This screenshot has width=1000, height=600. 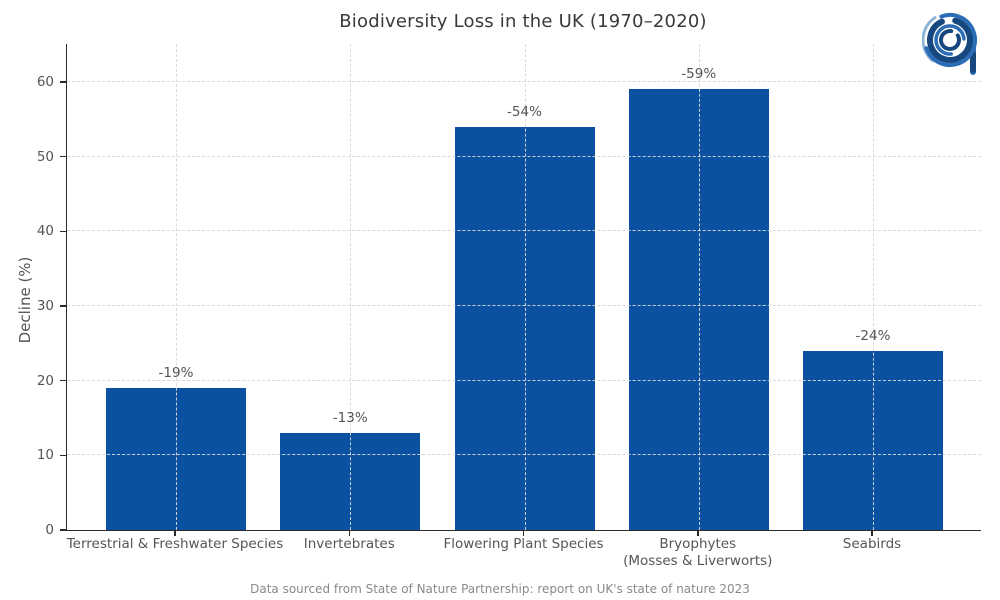 I want to click on x-category-label: Bryophytes (Mosses & Liverworts), so click(x=698, y=552).